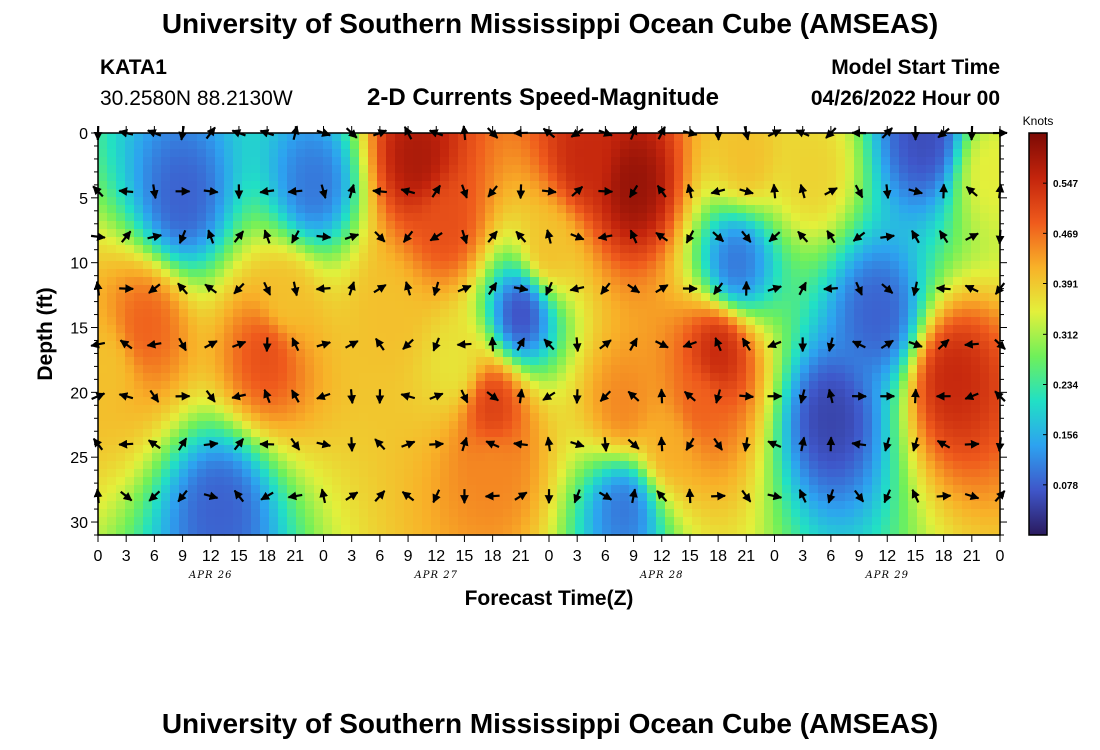 This screenshot has height=750, width=1100. I want to click on x-tick-label: 12, so click(887, 556).